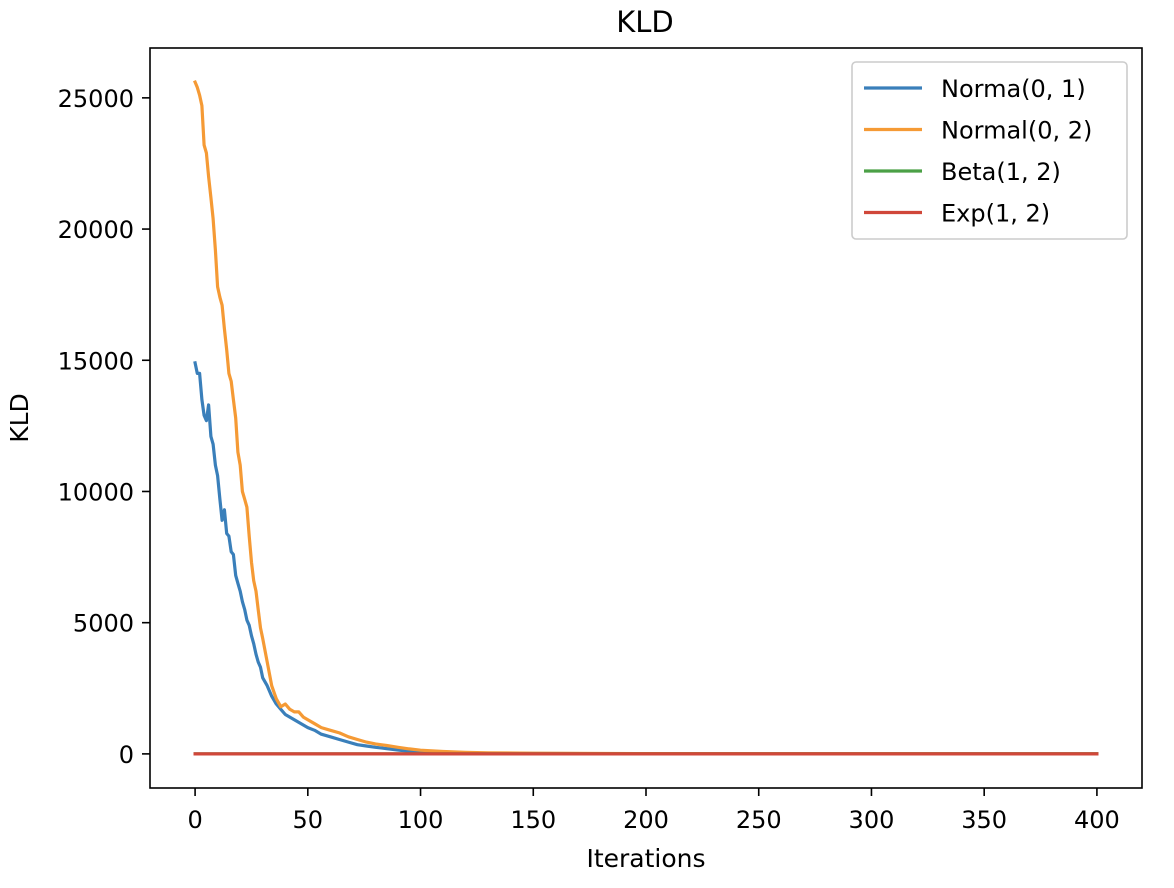  What do you see at coordinates (1097, 820) in the screenshot?
I see `x-tick-label: 400` at bounding box center [1097, 820].